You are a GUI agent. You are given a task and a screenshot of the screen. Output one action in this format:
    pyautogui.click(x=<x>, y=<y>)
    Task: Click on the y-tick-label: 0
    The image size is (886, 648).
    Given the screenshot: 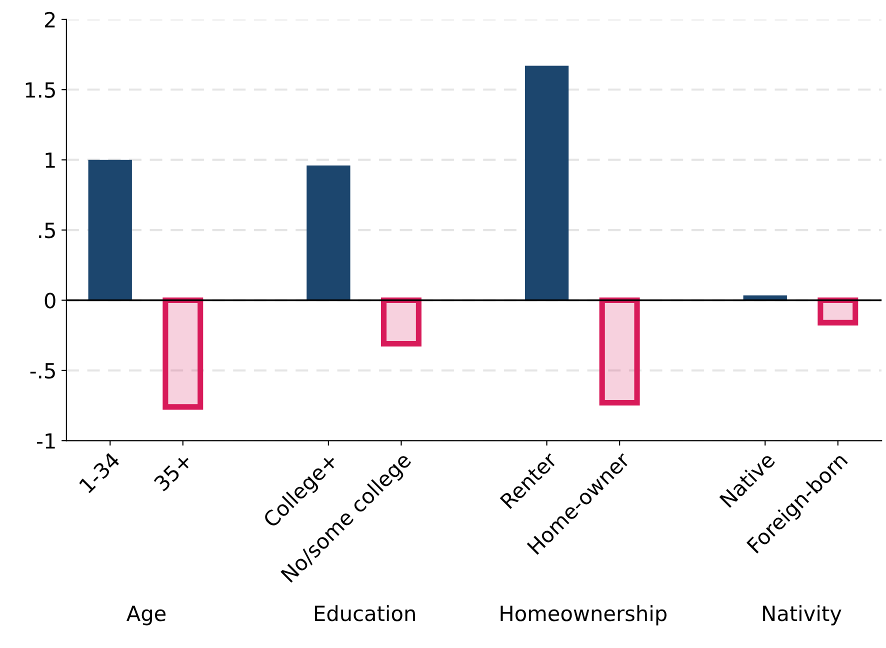 What is the action you would take?
    pyautogui.click(x=50, y=300)
    